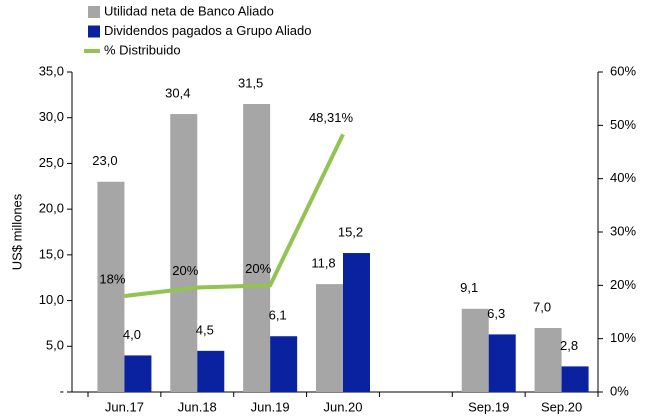 The width and height of the screenshot is (645, 419). What do you see at coordinates (342, 406) in the screenshot?
I see `x-tick-label: Jun.20` at bounding box center [342, 406].